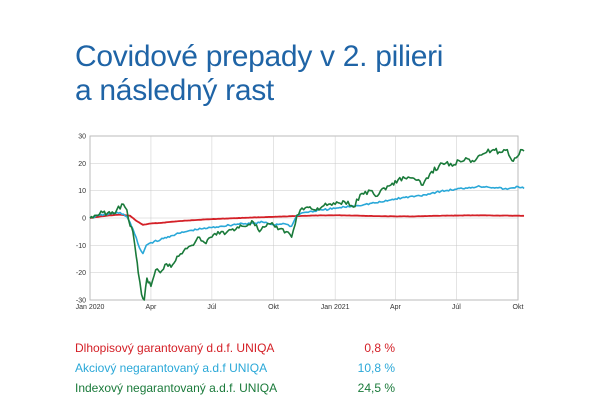  Describe the element at coordinates (335, 307) in the screenshot. I see `x-tick-label: Jan 2021` at that location.